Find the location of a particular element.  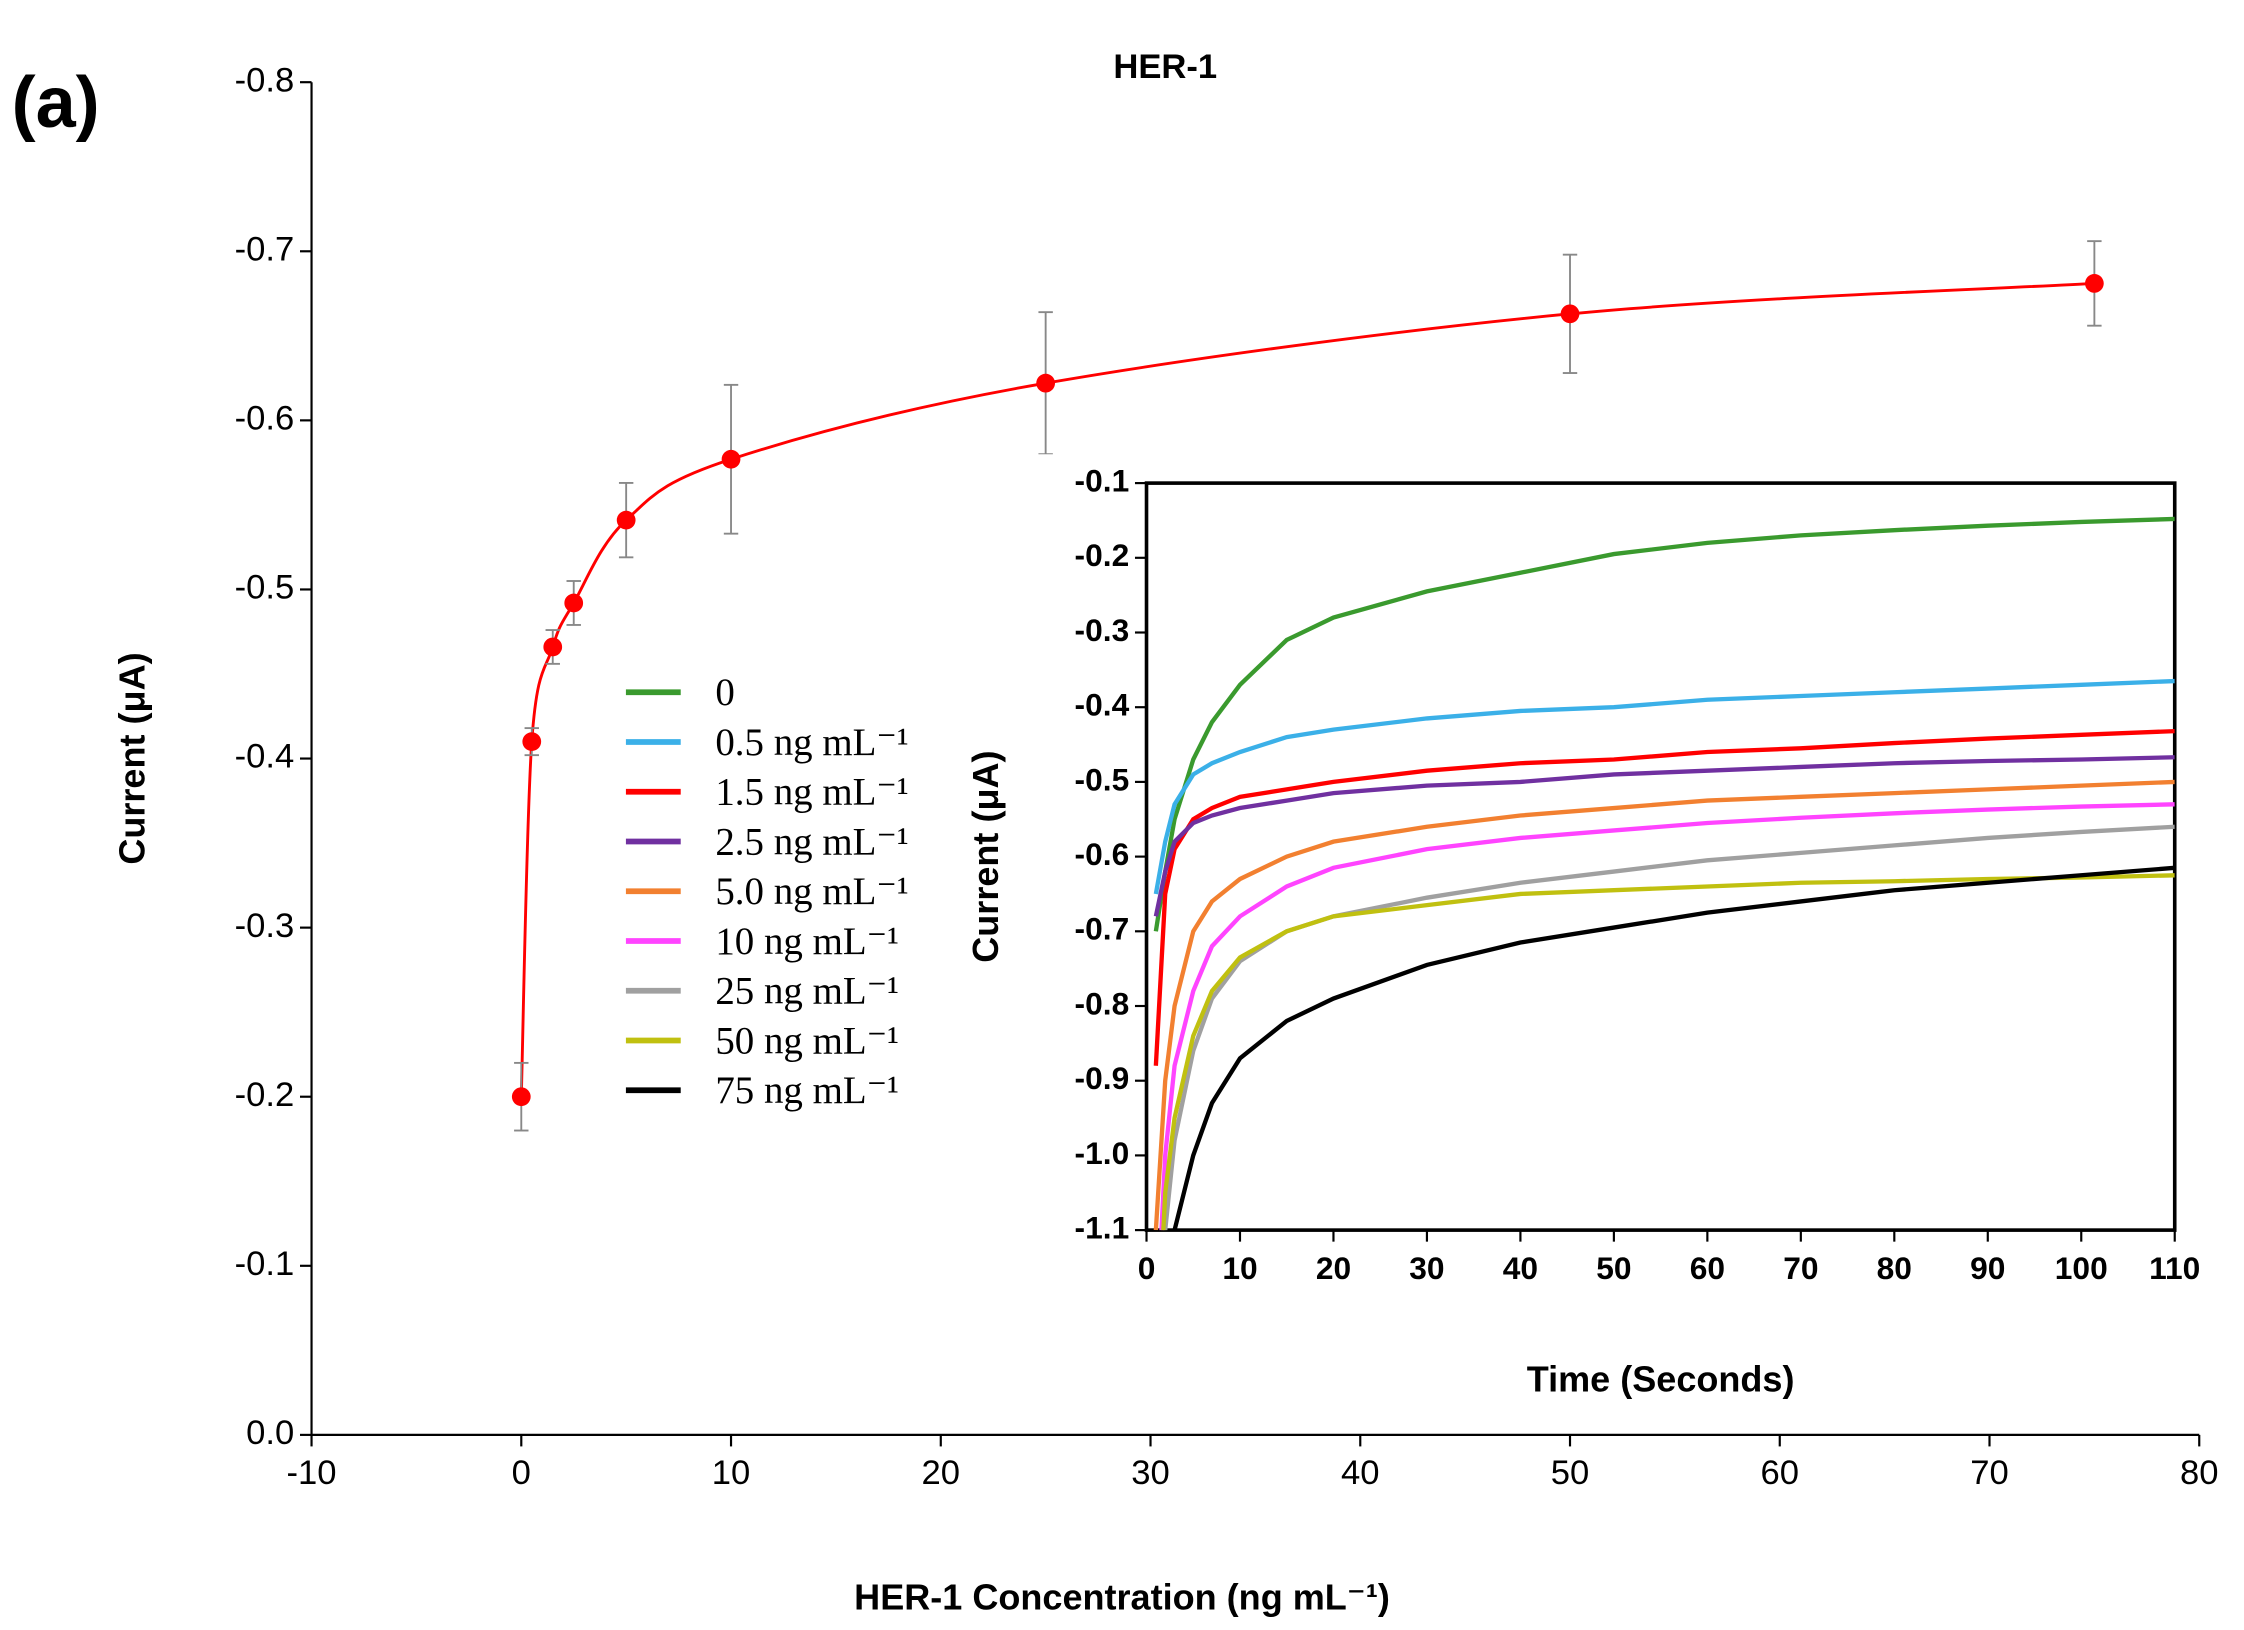

inset-y-axis-label: Current (μA) is located at coordinates (985, 856).